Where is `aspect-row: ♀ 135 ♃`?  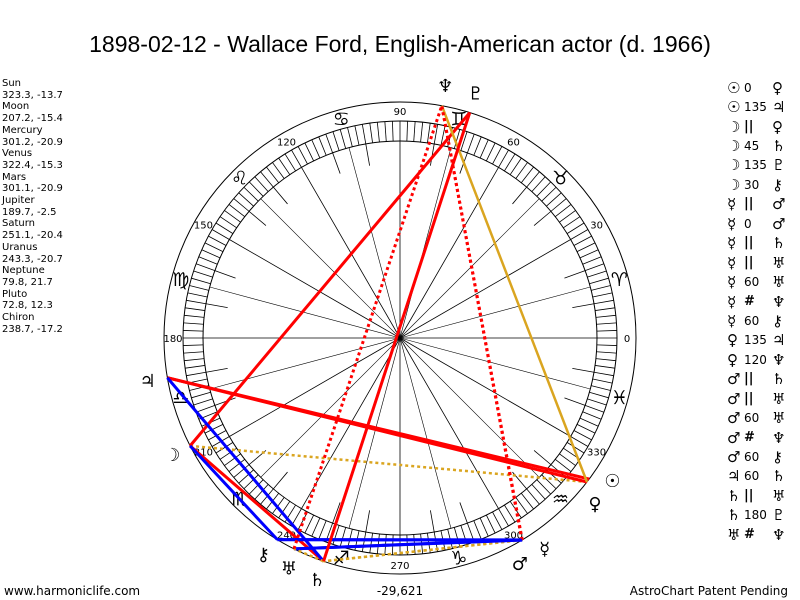
aspect-row: ♀ 135 ♃ is located at coordinates (756, 340).